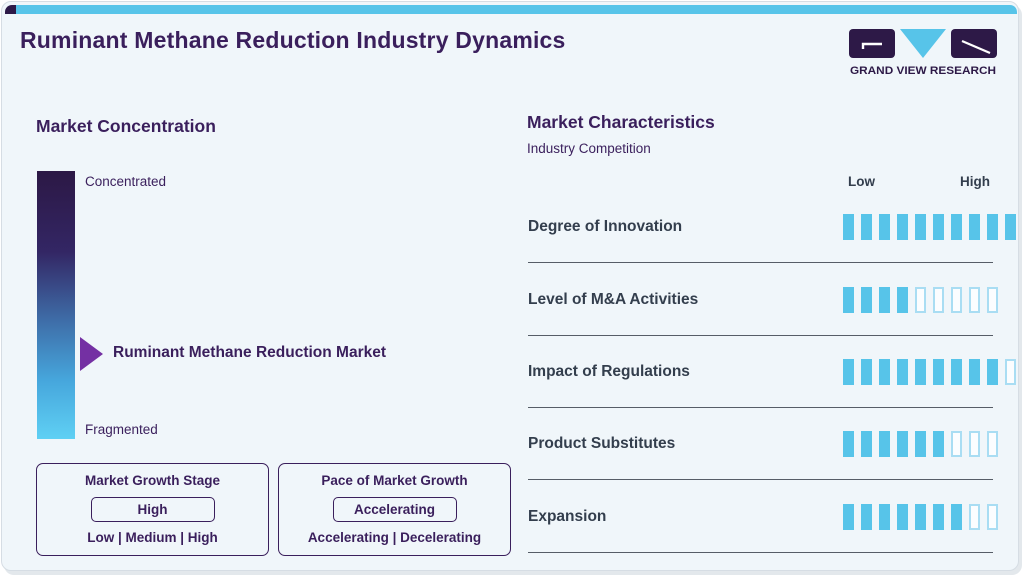  What do you see at coordinates (152, 480) in the screenshot?
I see `growth-stage-title: Market Growth Stage` at bounding box center [152, 480].